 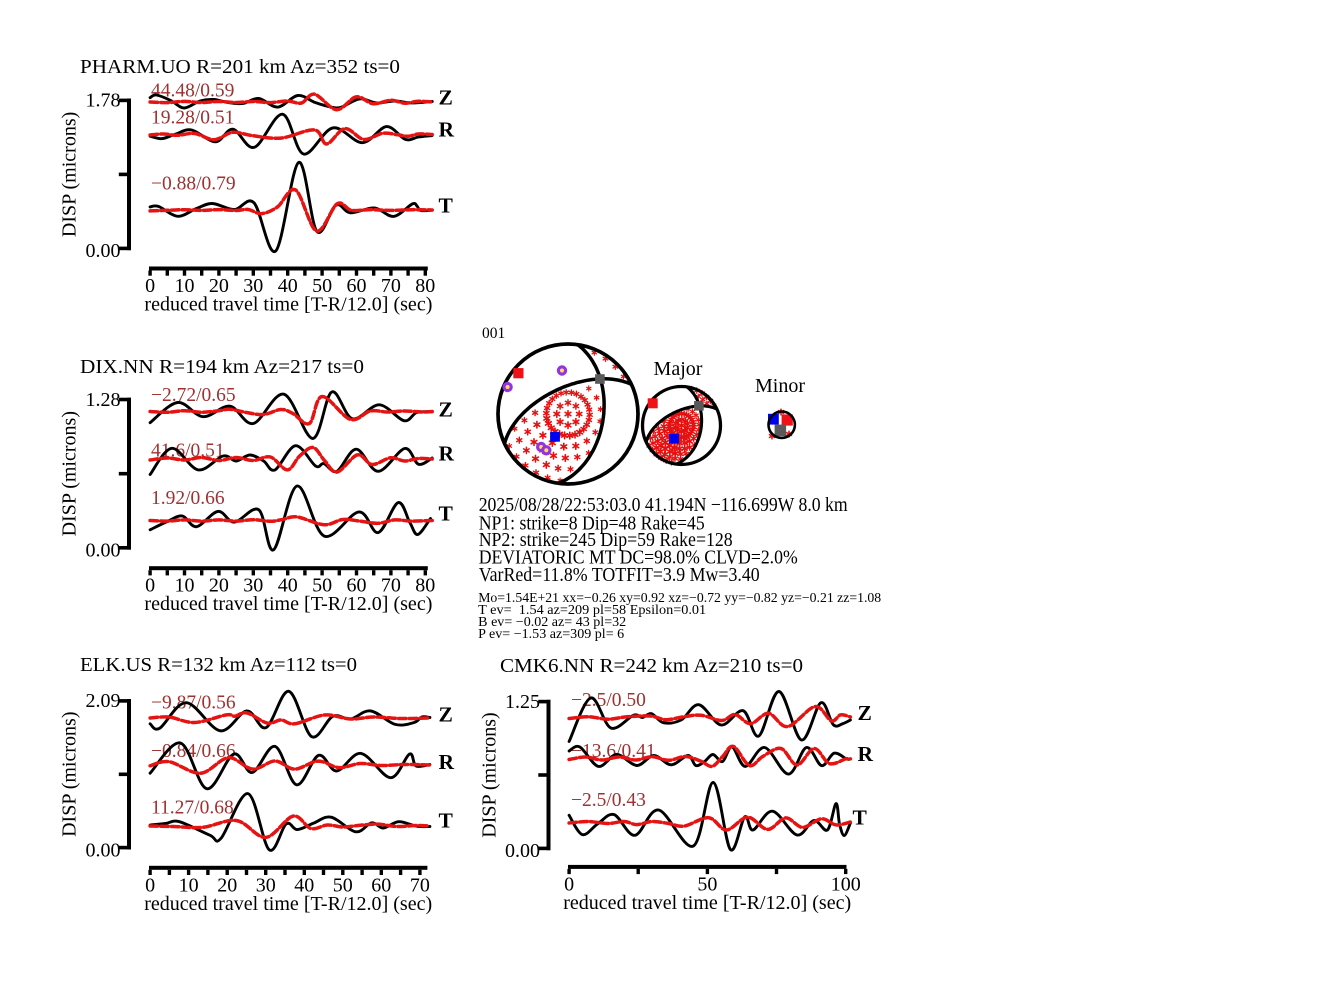 What do you see at coordinates (522, 702) in the screenshot?
I see `svg-text: 1.25` at bounding box center [522, 702].